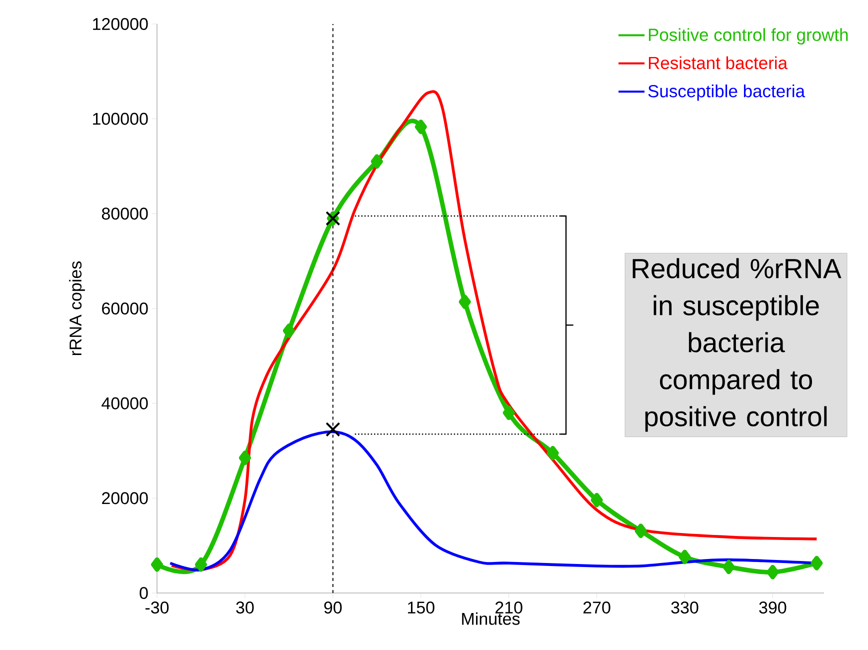  Describe the element at coordinates (157, 608) in the screenshot. I see `x-tick-label: -30` at that location.